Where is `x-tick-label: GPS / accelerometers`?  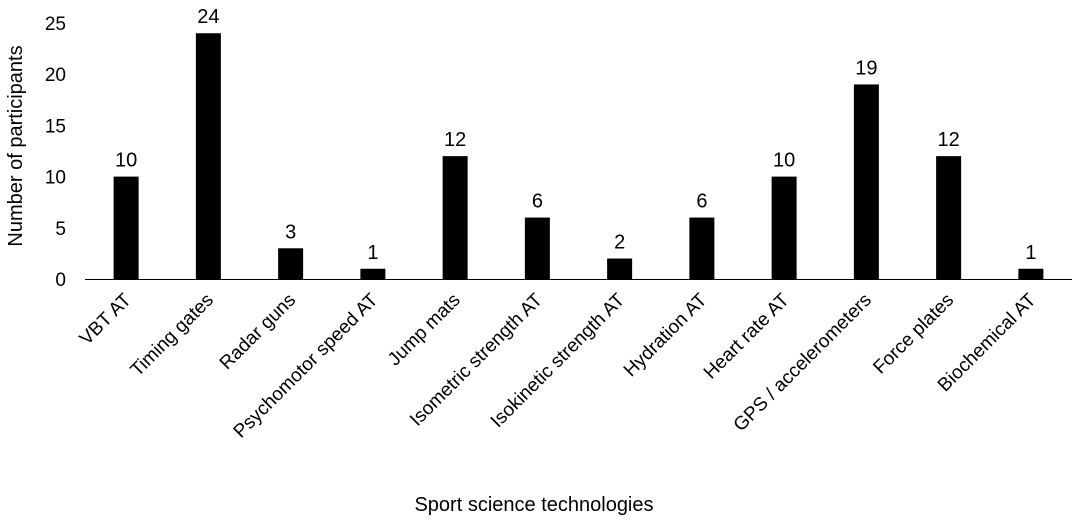
x-tick-label: GPS / accelerometers is located at coordinates (803, 363).